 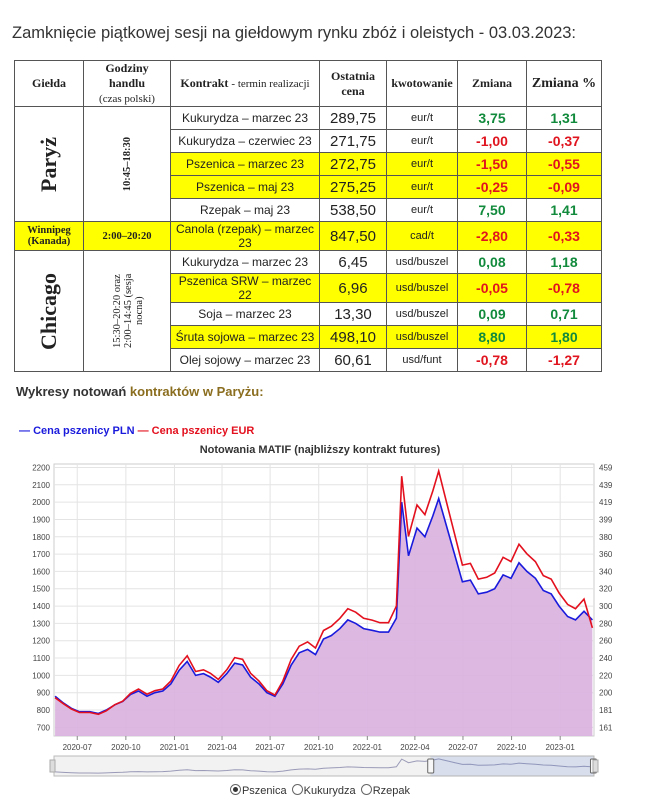 I want to click on hours-cell-paris: 10:45–18:30, so click(x=127, y=164).